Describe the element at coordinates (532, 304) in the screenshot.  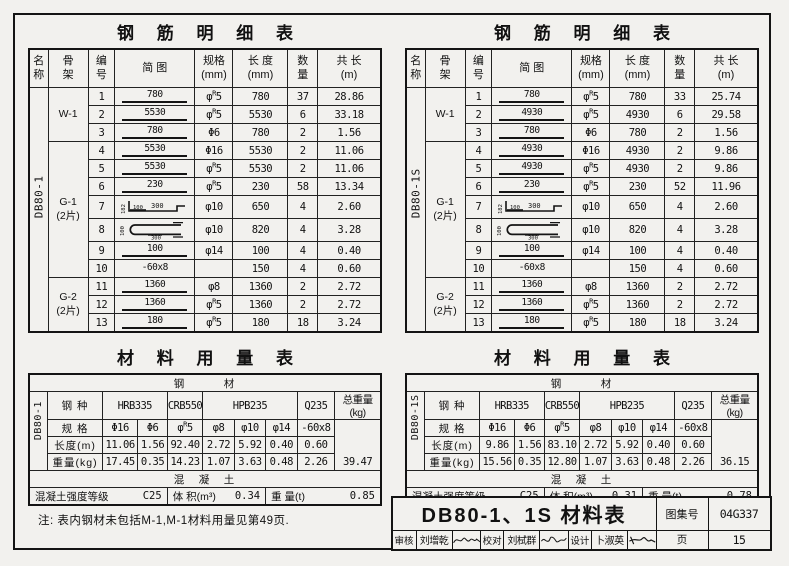
I see `bar-diagram: 1360` at that location.